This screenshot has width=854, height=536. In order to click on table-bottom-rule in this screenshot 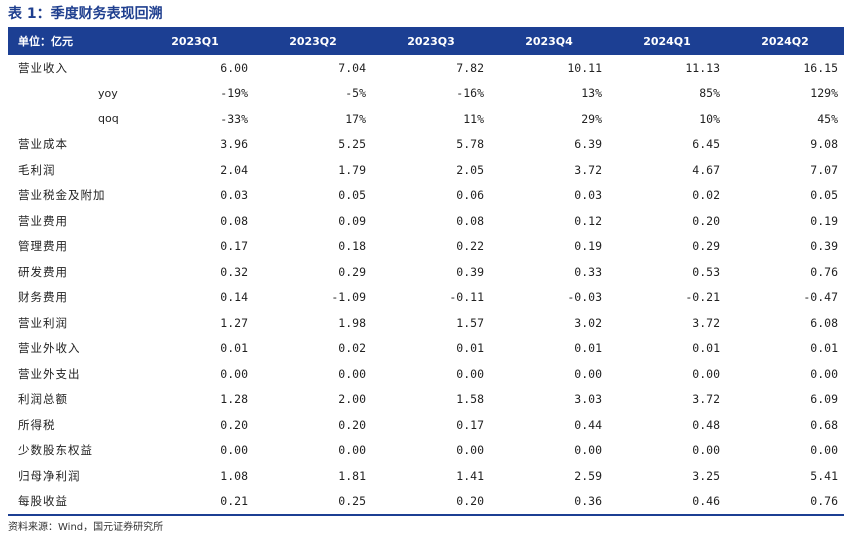, I will do `click(426, 515)`.